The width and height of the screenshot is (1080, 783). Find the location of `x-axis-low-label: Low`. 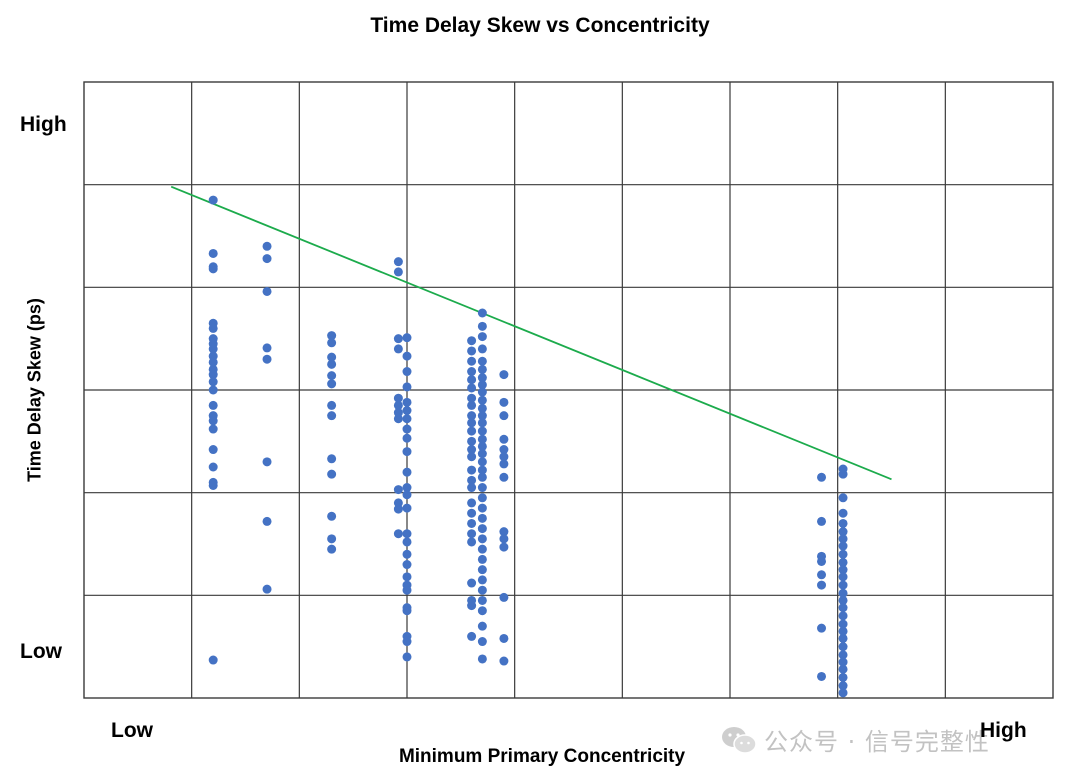

x-axis-low-label: Low is located at coordinates (132, 730).